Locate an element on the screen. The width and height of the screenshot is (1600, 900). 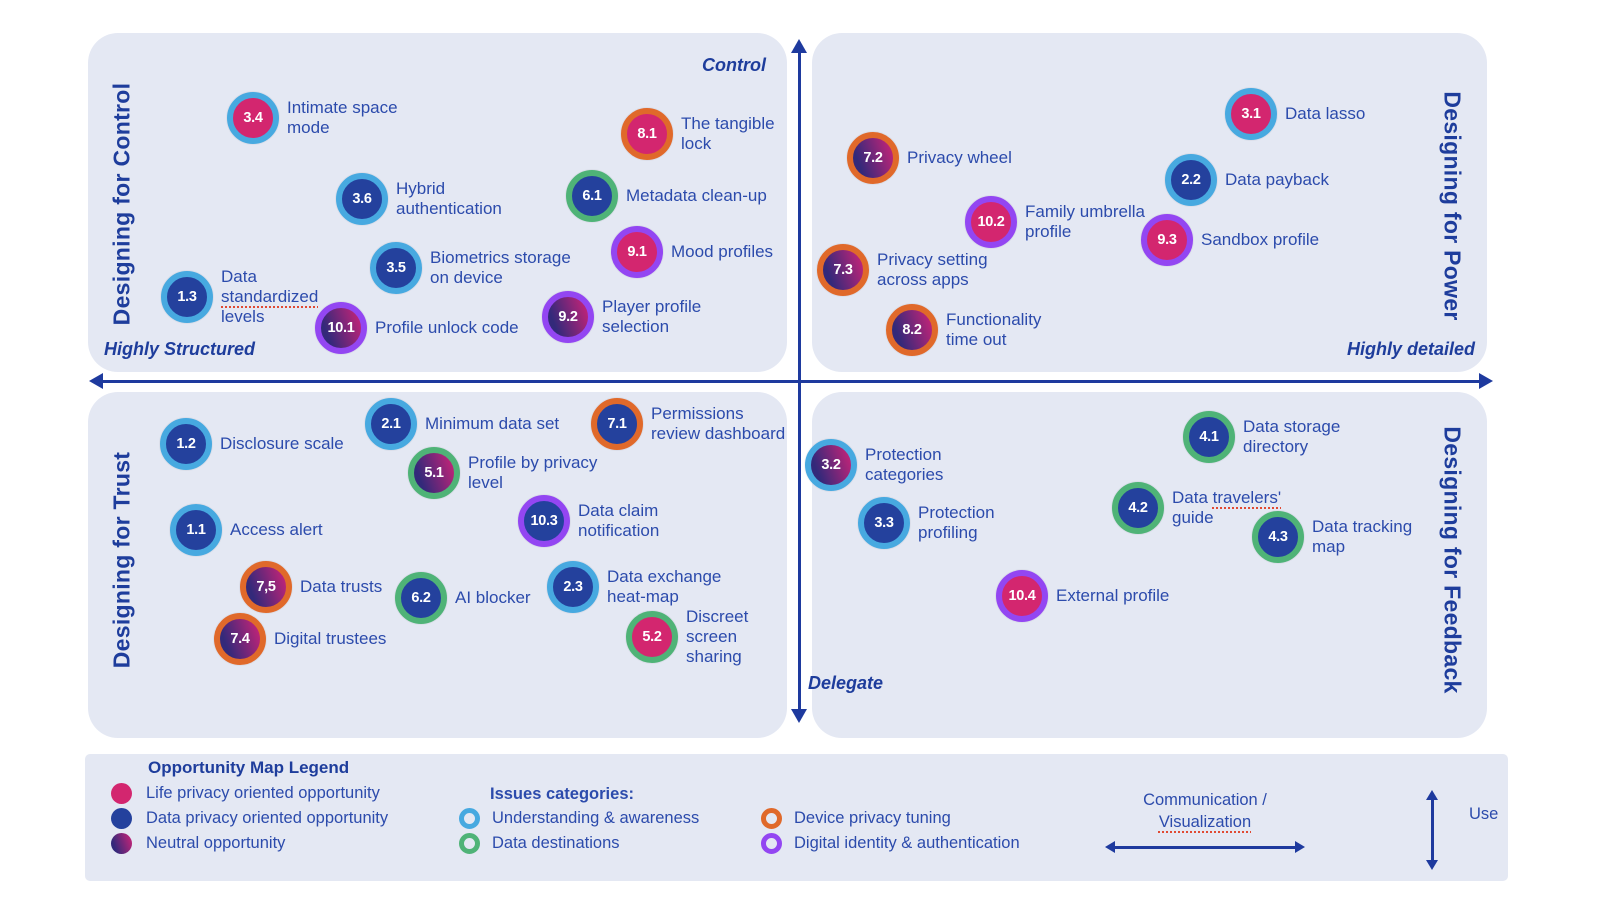
opportunity-number: 3.5 is located at coordinates (396, 268).